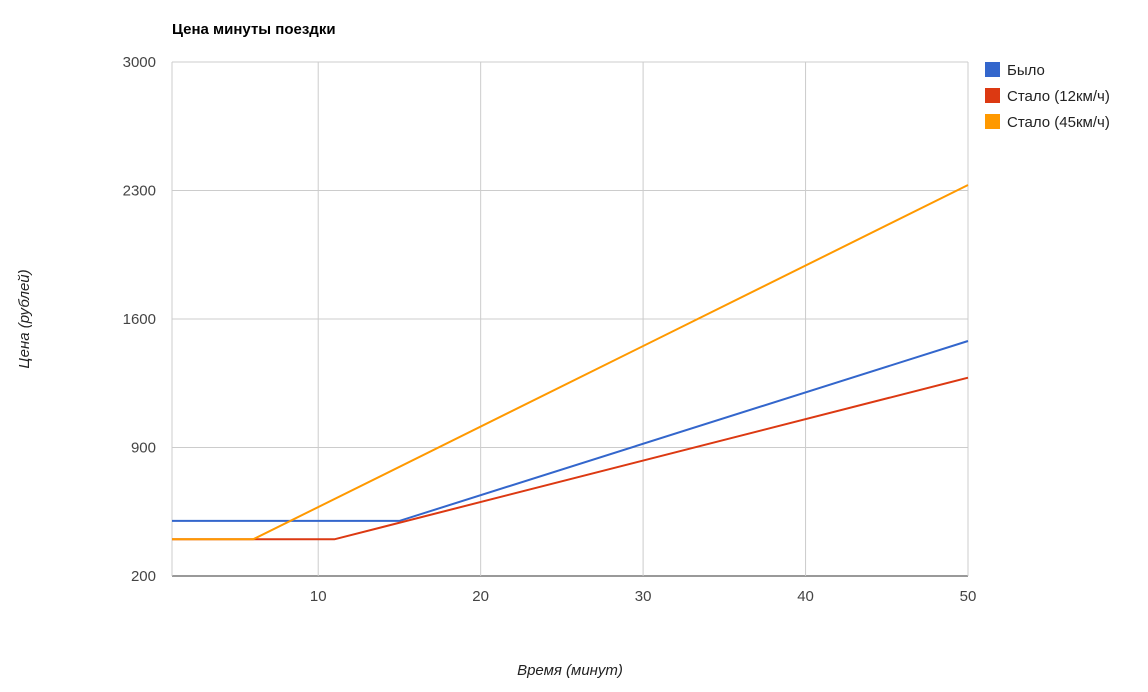 The width and height of the screenshot is (1148, 692). I want to click on legend-label: Стало (12км/ч), so click(1058, 96).